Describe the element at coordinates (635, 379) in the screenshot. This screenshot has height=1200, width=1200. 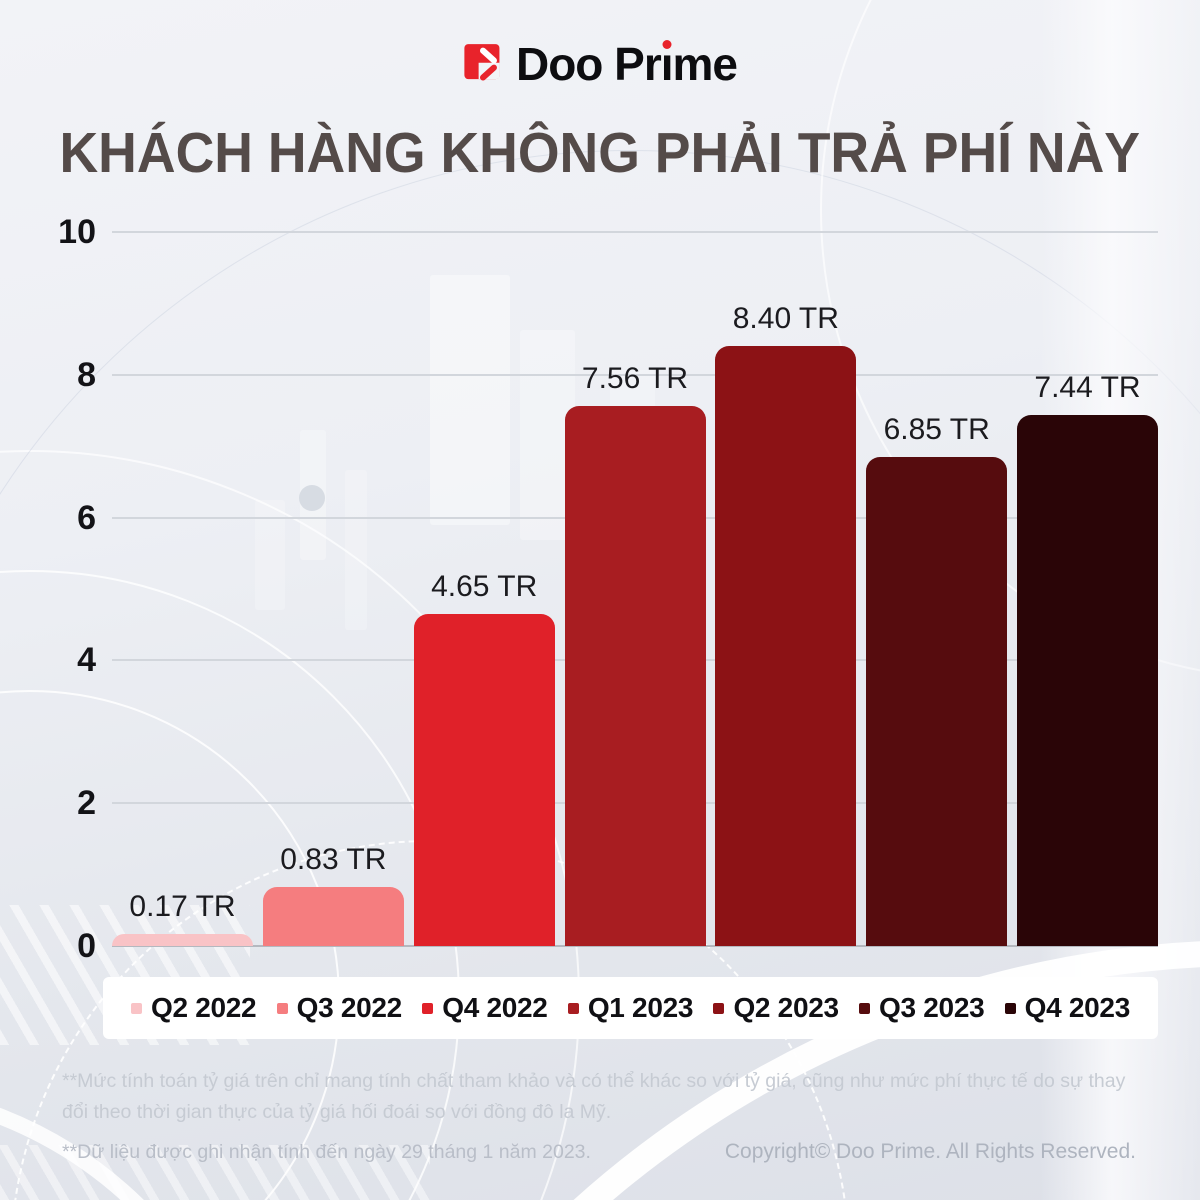
I see `bar-value-label-q1-2023: 7.56 TR` at that location.